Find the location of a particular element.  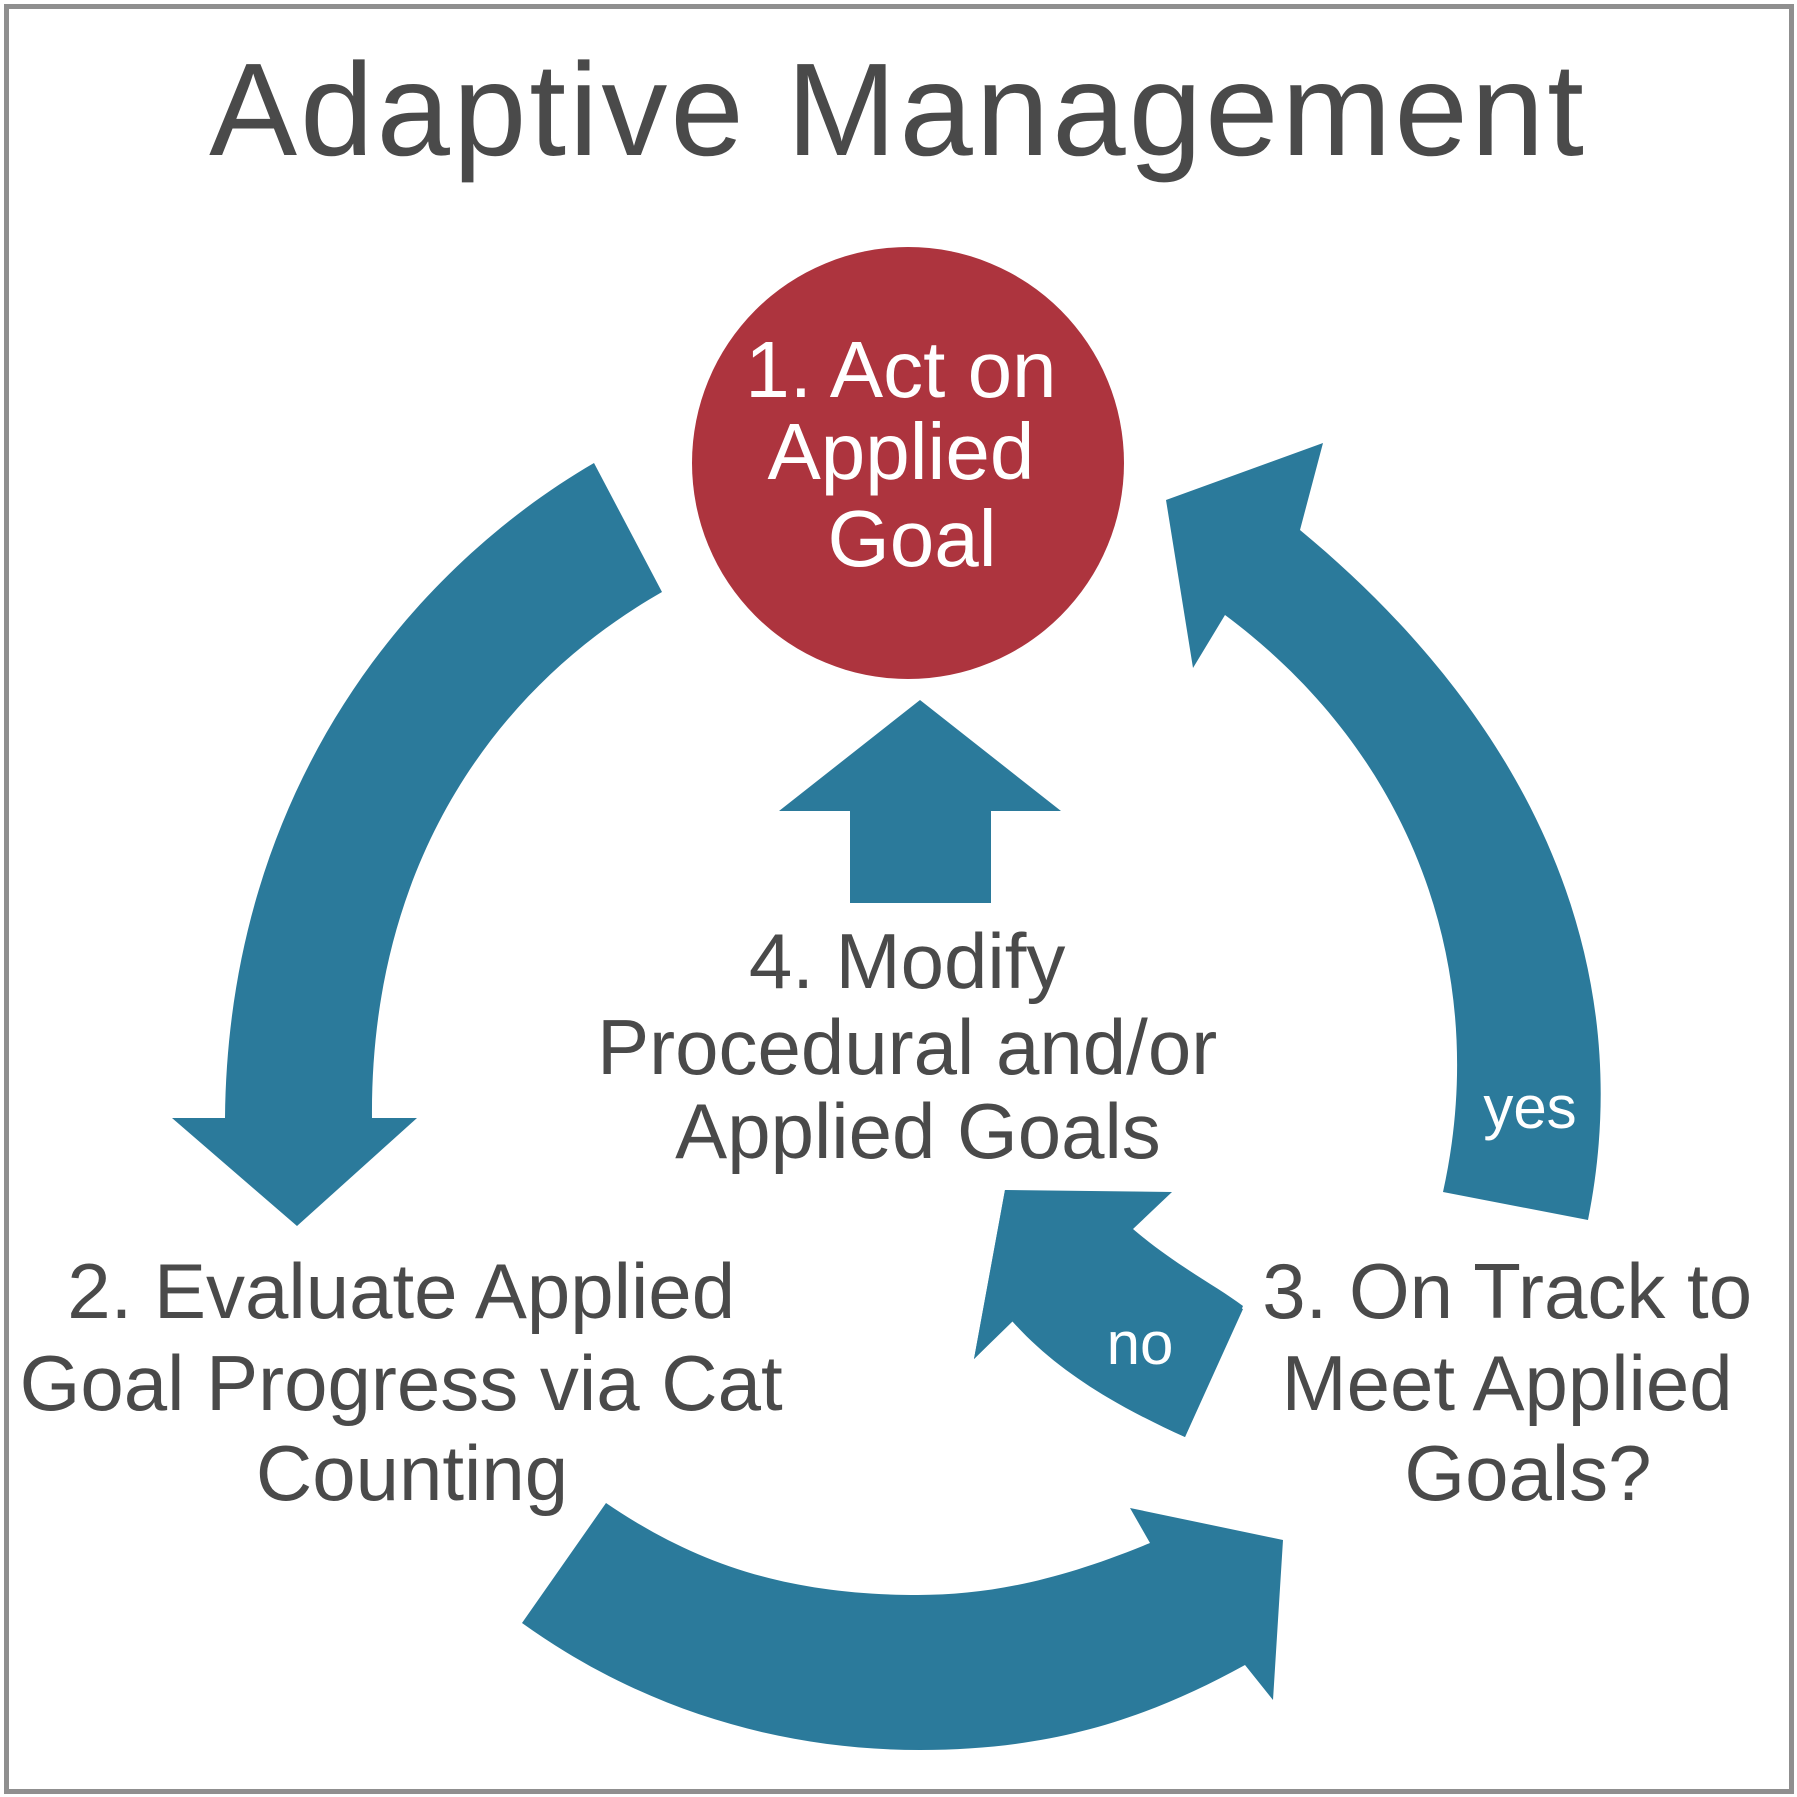

step3-line1: 3. On Track to is located at coordinates (1507, 1291).